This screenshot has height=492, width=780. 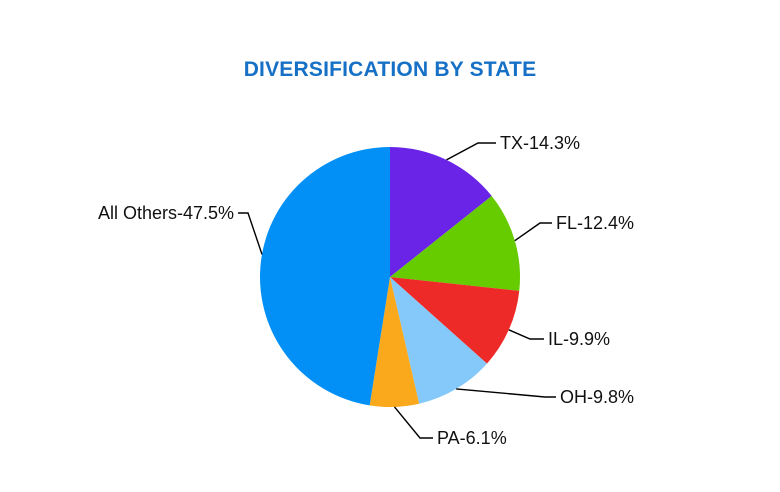 What do you see at coordinates (506, 393) in the screenshot?
I see `leader-line-oh` at bounding box center [506, 393].